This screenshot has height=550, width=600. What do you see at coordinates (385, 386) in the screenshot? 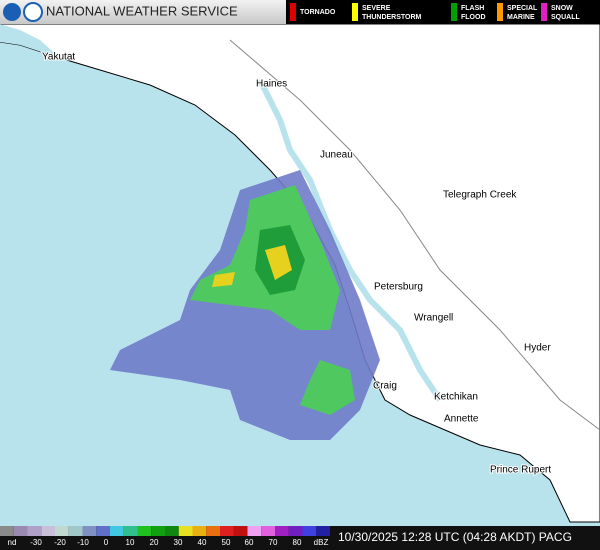
I see `place-label: Craig` at bounding box center [385, 386].